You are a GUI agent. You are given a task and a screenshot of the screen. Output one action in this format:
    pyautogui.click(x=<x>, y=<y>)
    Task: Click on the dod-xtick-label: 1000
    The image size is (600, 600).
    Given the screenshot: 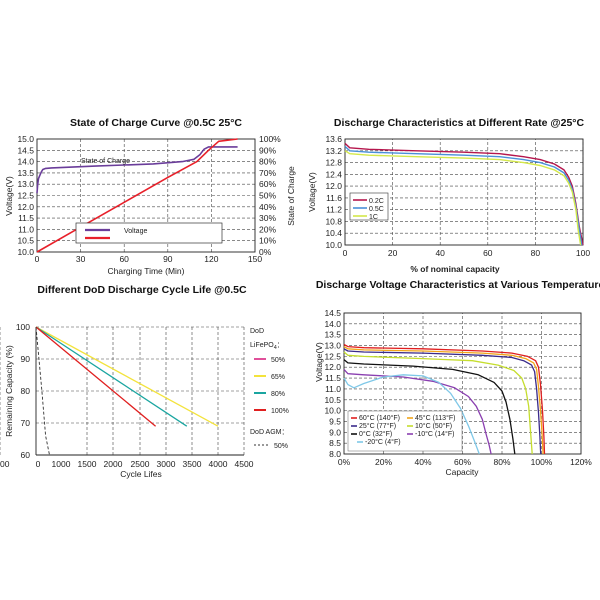 What is the action you would take?
    pyautogui.click(x=61, y=464)
    